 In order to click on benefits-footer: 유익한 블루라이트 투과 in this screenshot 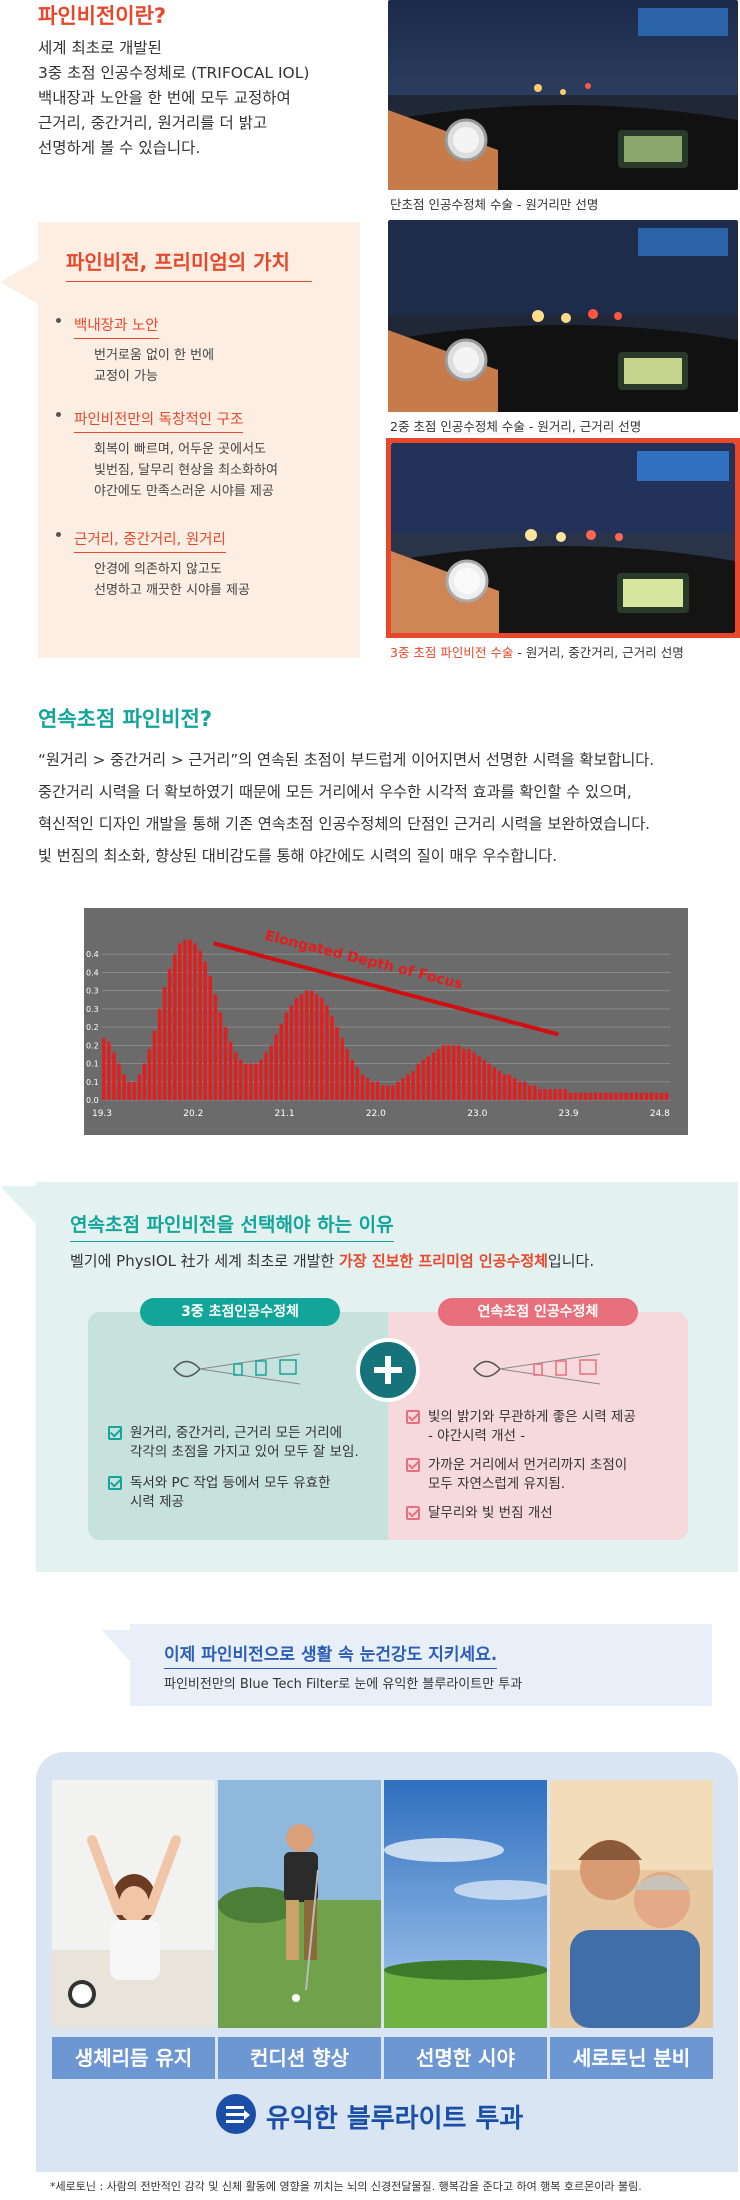, I will do `click(395, 2119)`.